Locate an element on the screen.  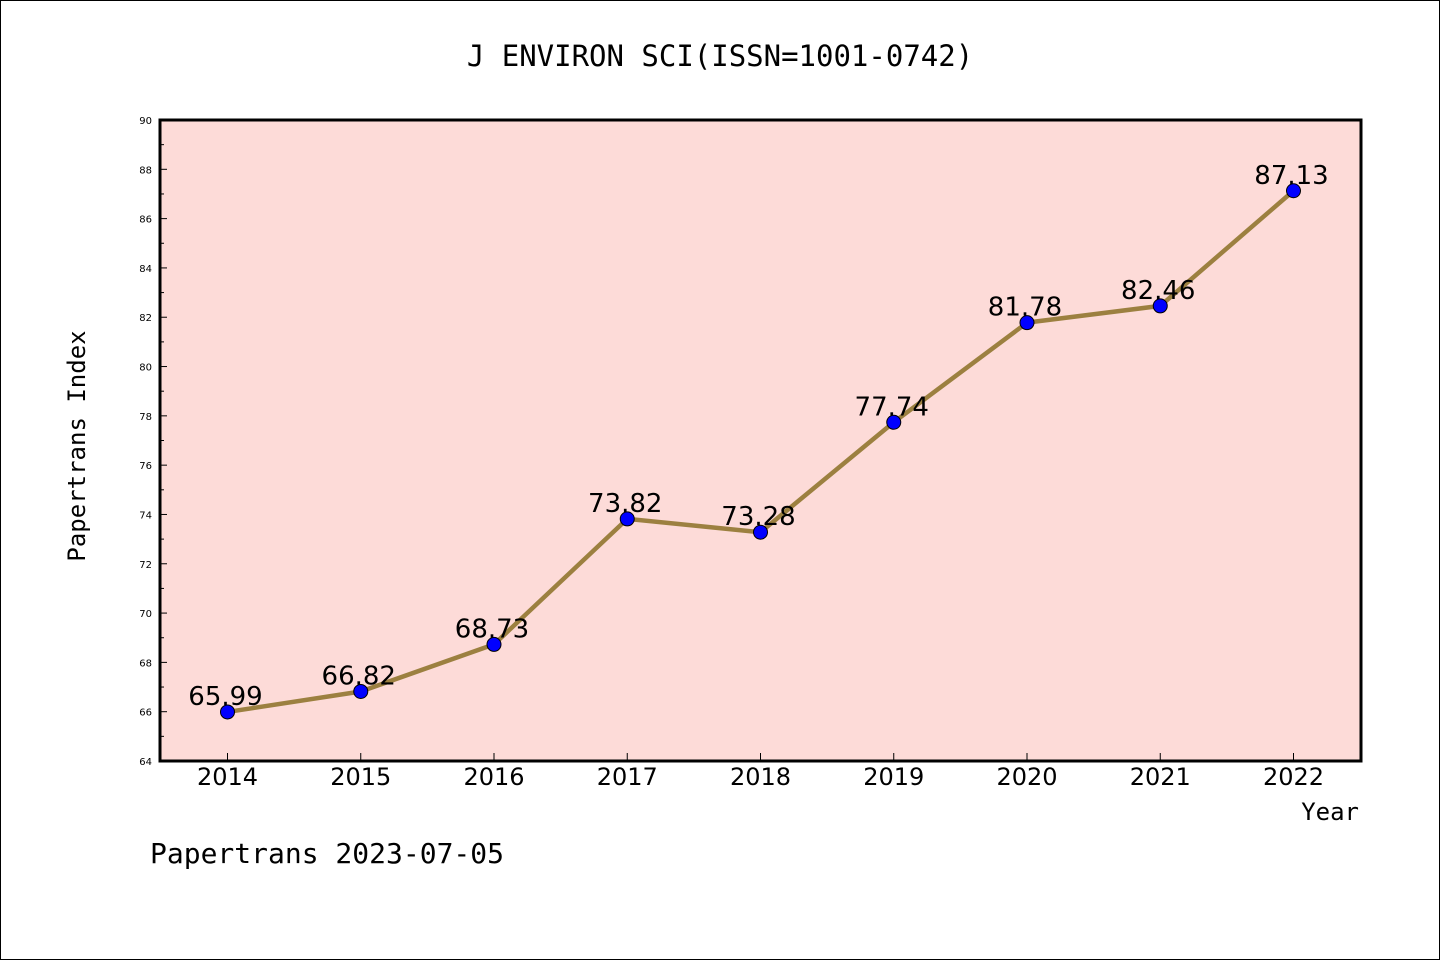
y-tick-label: 78 is located at coordinates (145, 417).